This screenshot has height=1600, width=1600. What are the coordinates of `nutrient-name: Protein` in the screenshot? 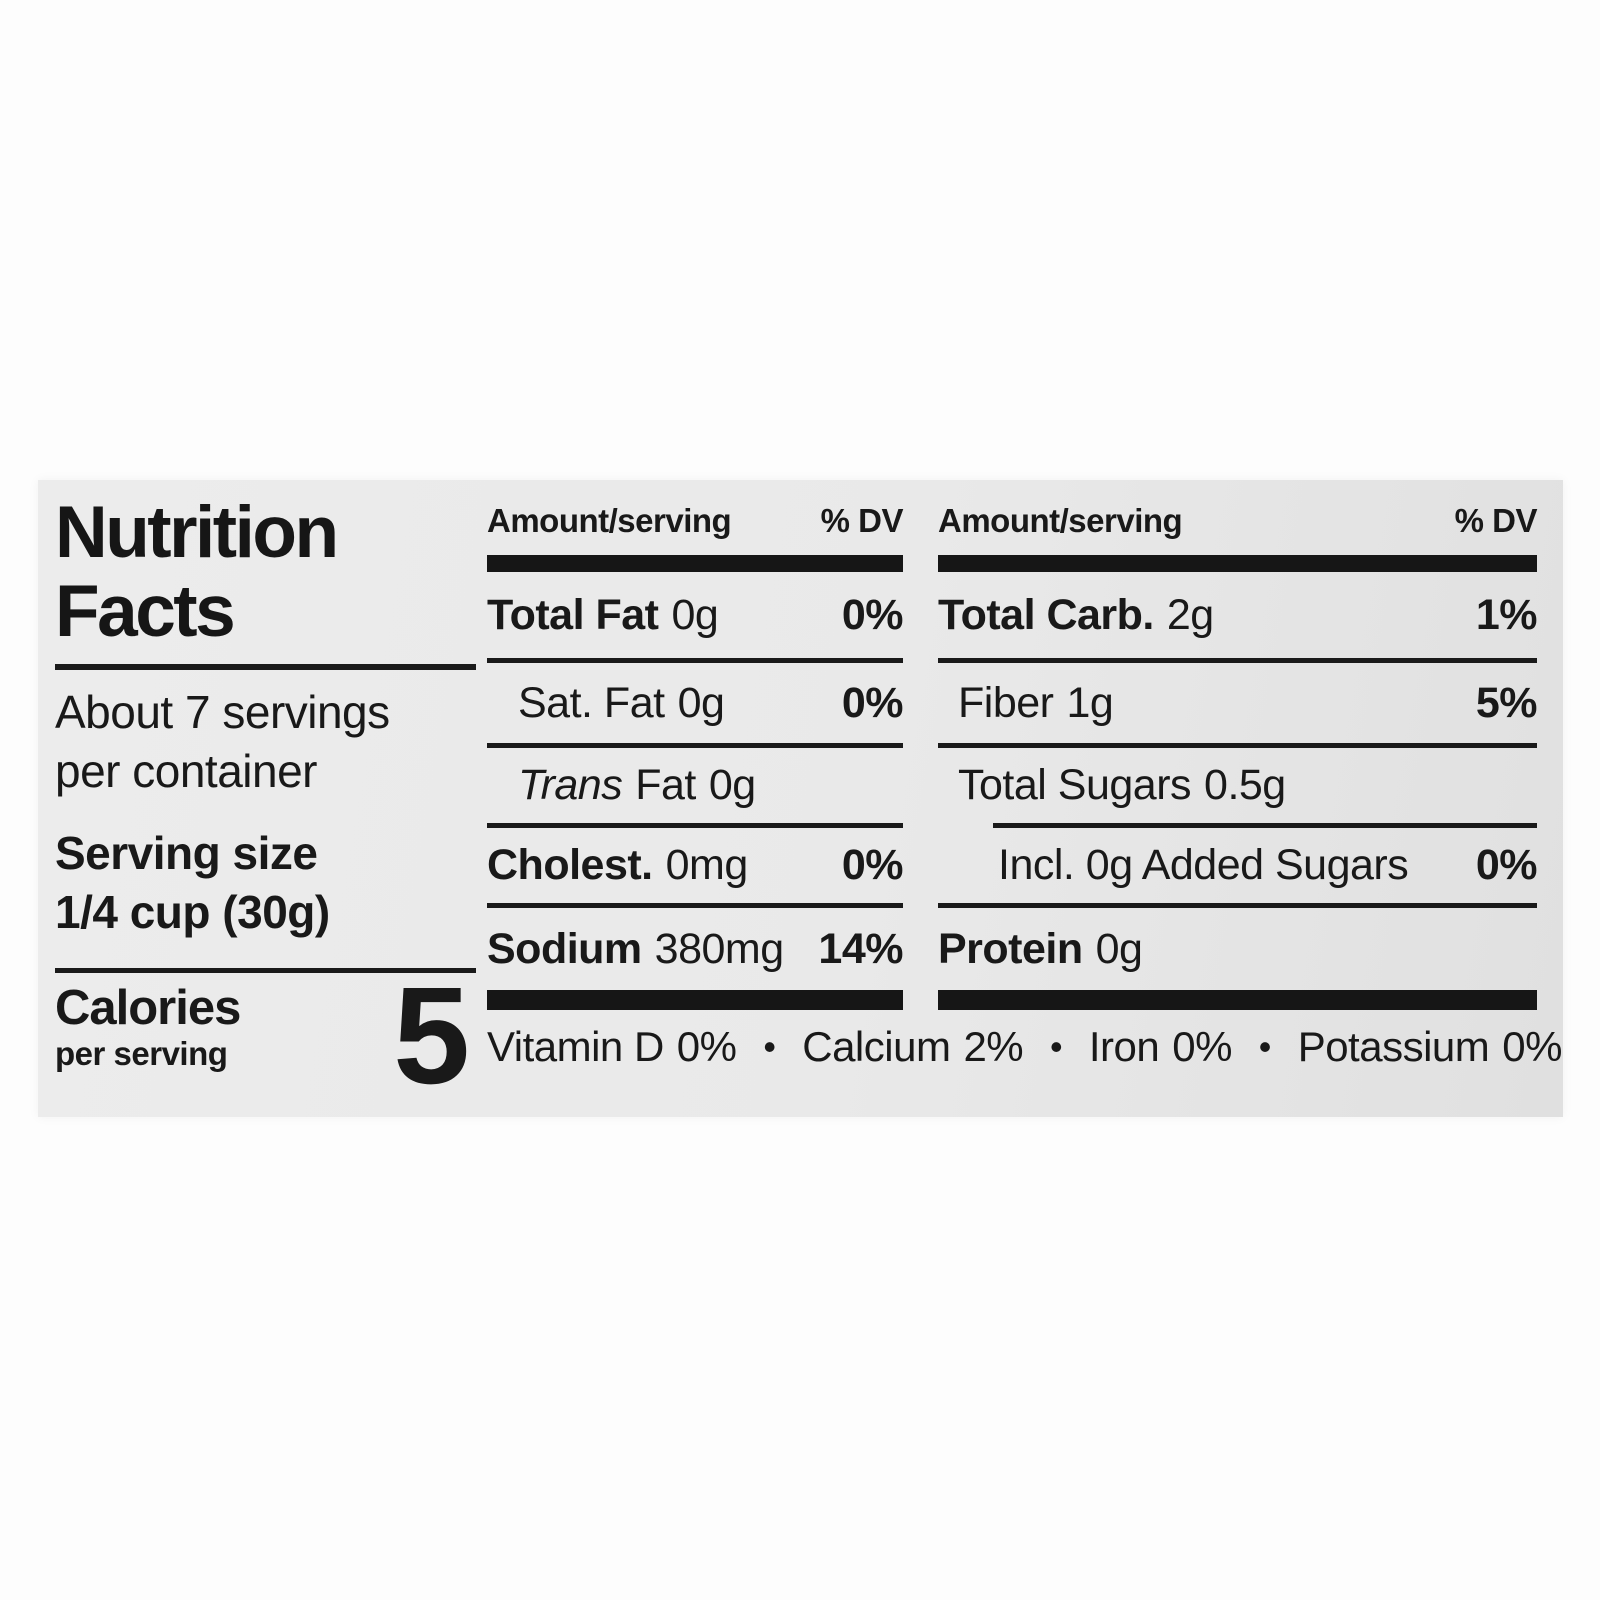 It's located at (1010, 948).